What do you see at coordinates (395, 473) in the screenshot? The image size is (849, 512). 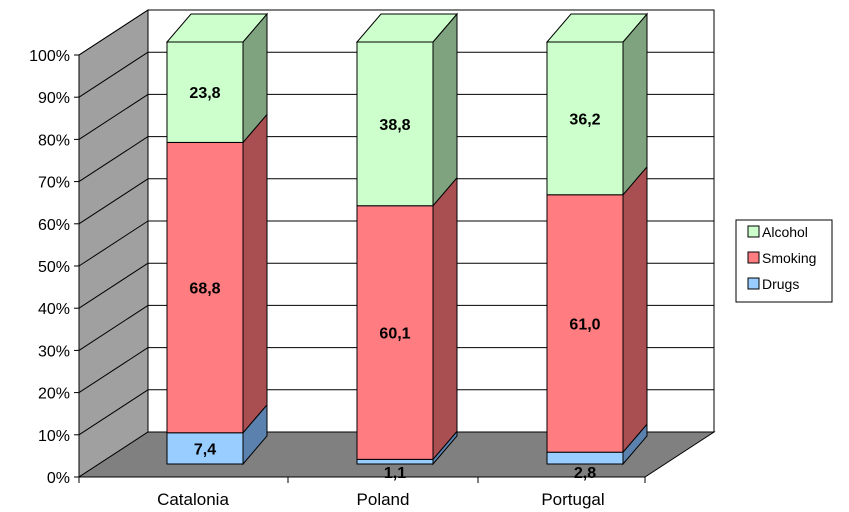 I see `data-label: 1,1` at bounding box center [395, 473].